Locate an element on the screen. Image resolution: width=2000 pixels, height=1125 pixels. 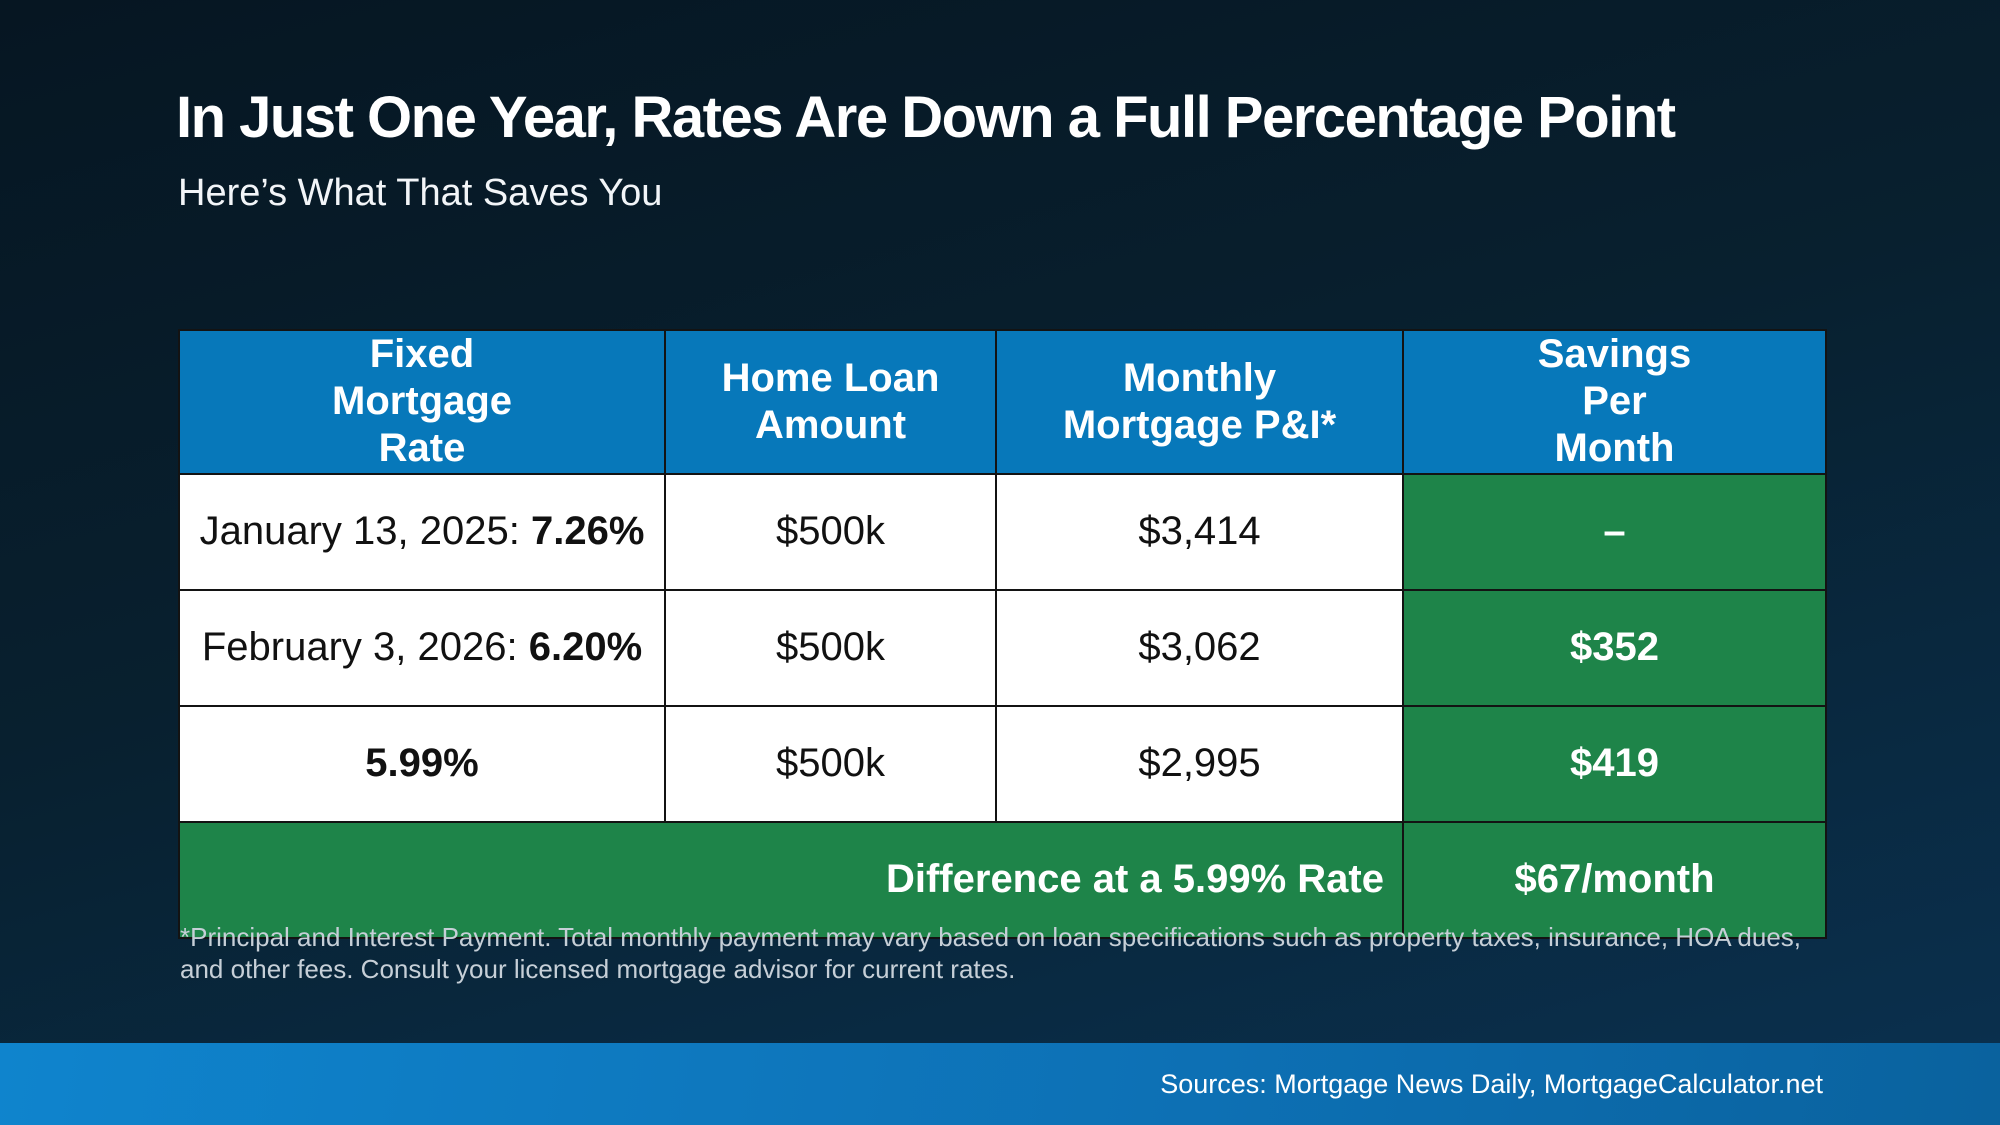
rate-value: 5.99% is located at coordinates (422, 763).